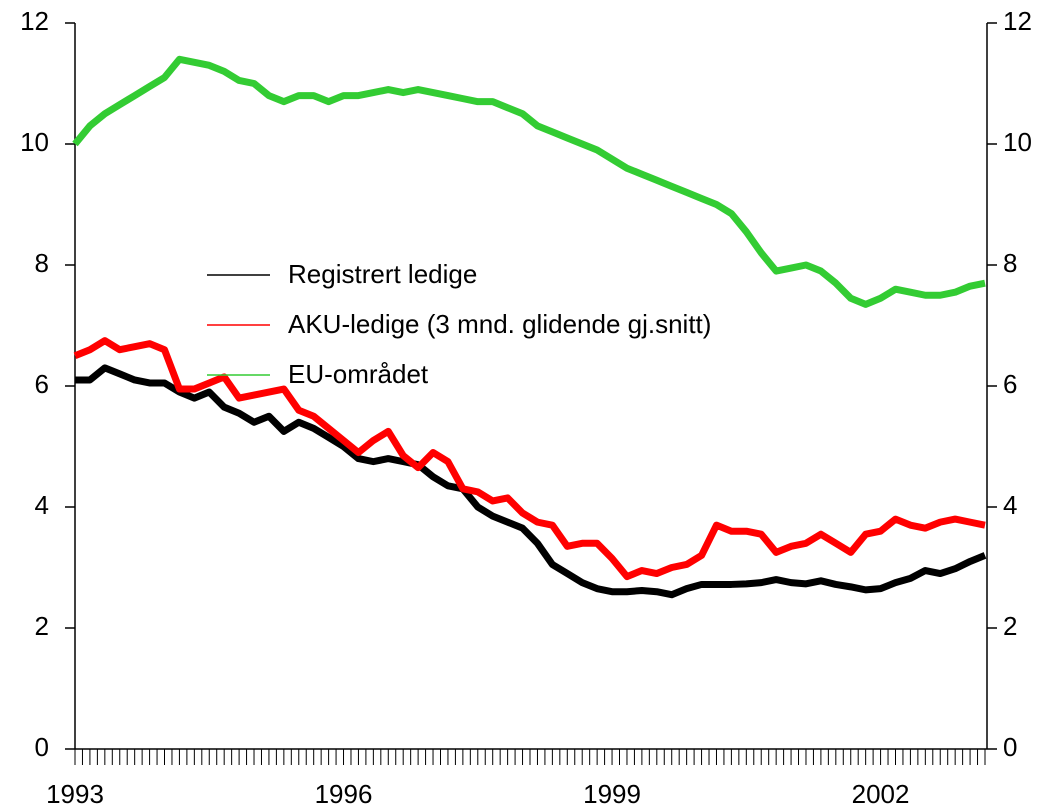  Describe the element at coordinates (1010, 505) in the screenshot. I see `y2-tick-label: 4` at that location.